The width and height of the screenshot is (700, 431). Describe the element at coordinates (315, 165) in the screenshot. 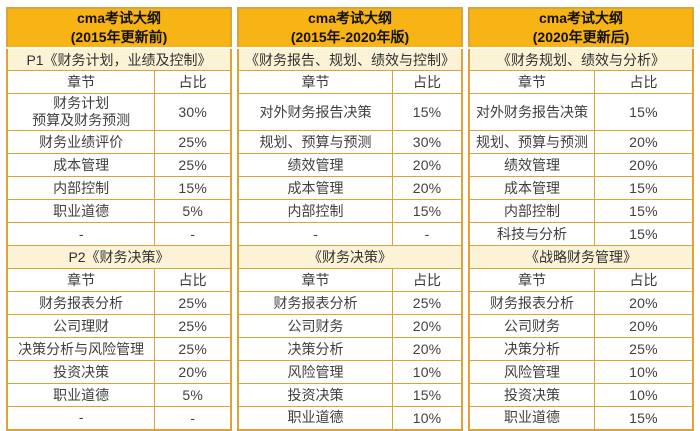

I see `chapter-cell: 绩效管理` at that location.